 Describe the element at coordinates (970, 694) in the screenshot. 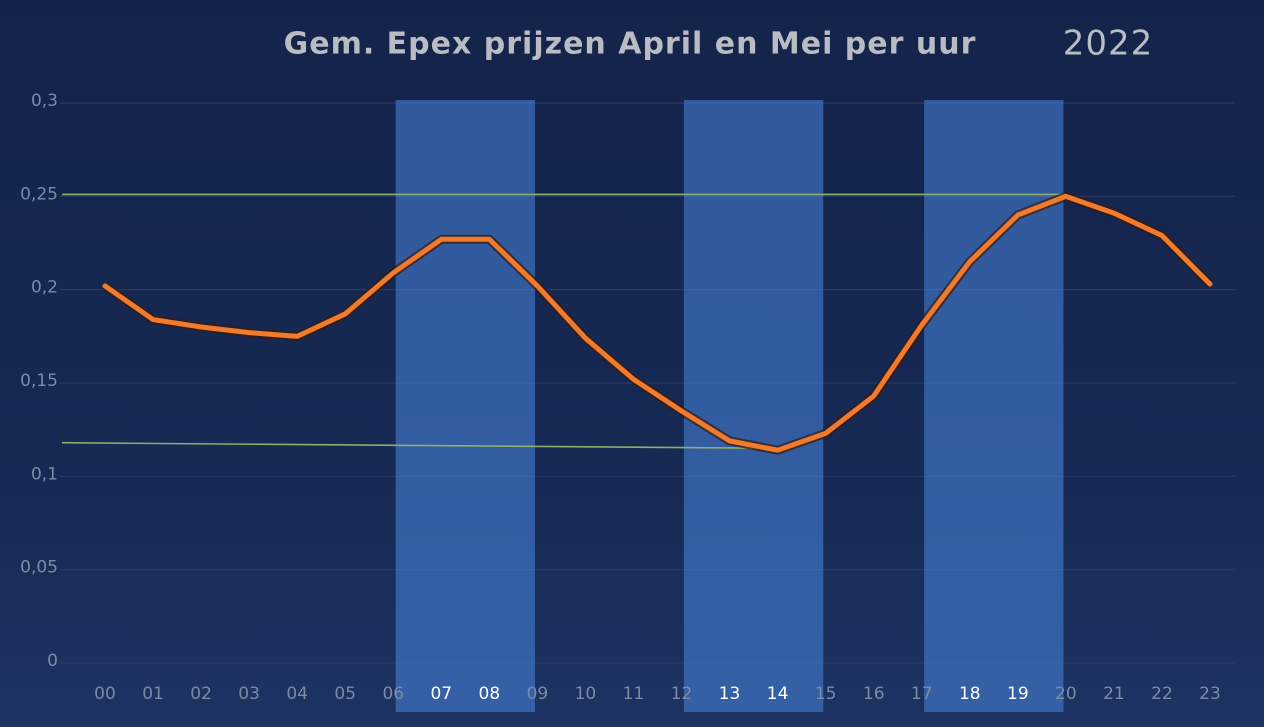

I see `x-tick-label: 18` at that location.